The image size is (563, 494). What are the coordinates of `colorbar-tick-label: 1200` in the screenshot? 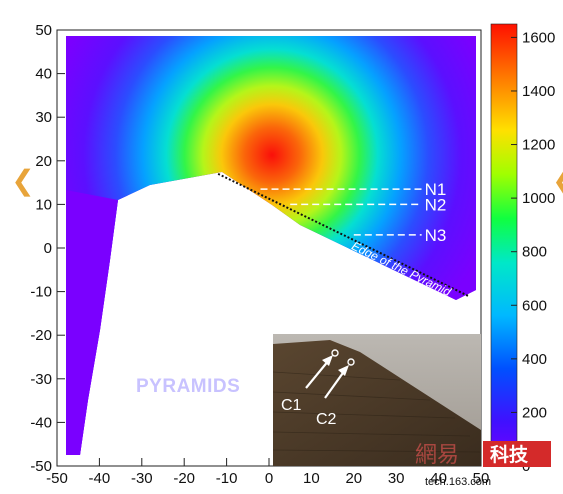 It's located at (538, 145).